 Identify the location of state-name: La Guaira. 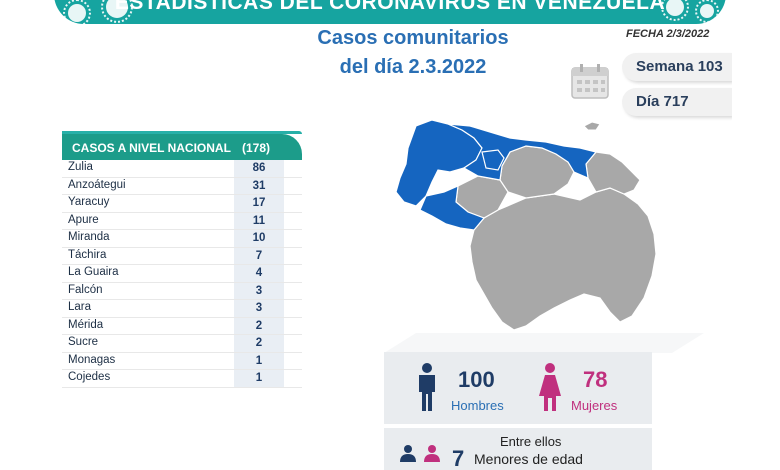
(93, 272).